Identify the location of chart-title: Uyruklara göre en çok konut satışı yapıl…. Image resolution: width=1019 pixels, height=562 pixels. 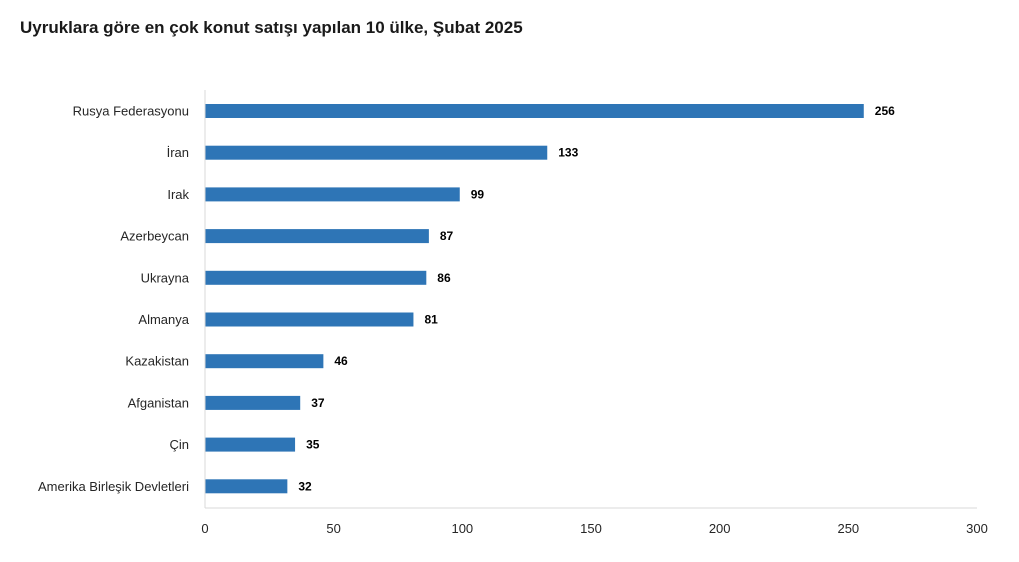
(271, 27).